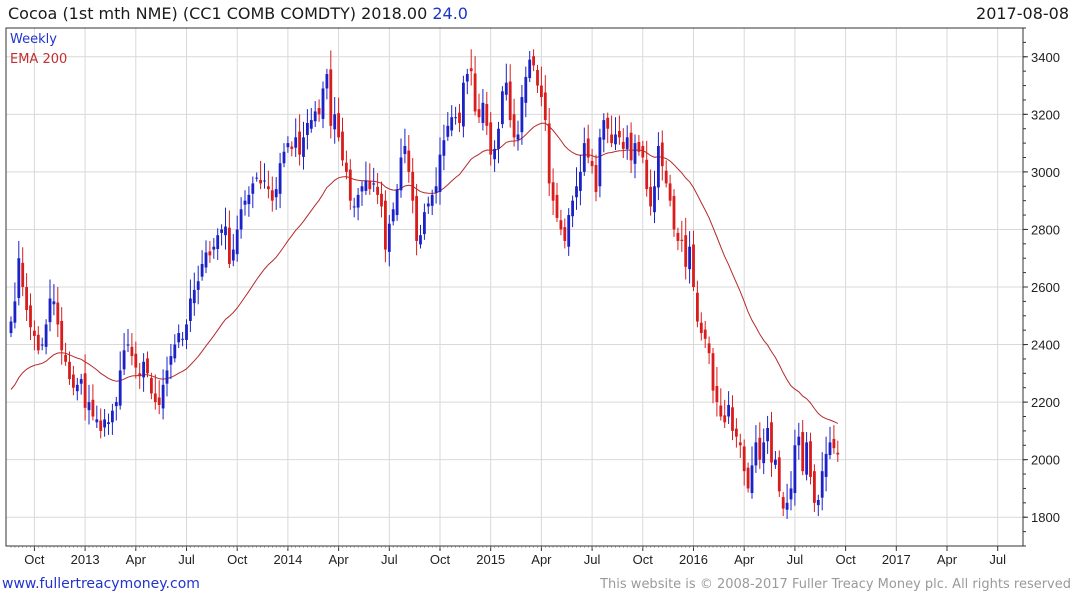 Image resolution: width=1075 pixels, height=600 pixels. What do you see at coordinates (33, 39) in the screenshot?
I see `legend-weekly: Weekly` at bounding box center [33, 39].